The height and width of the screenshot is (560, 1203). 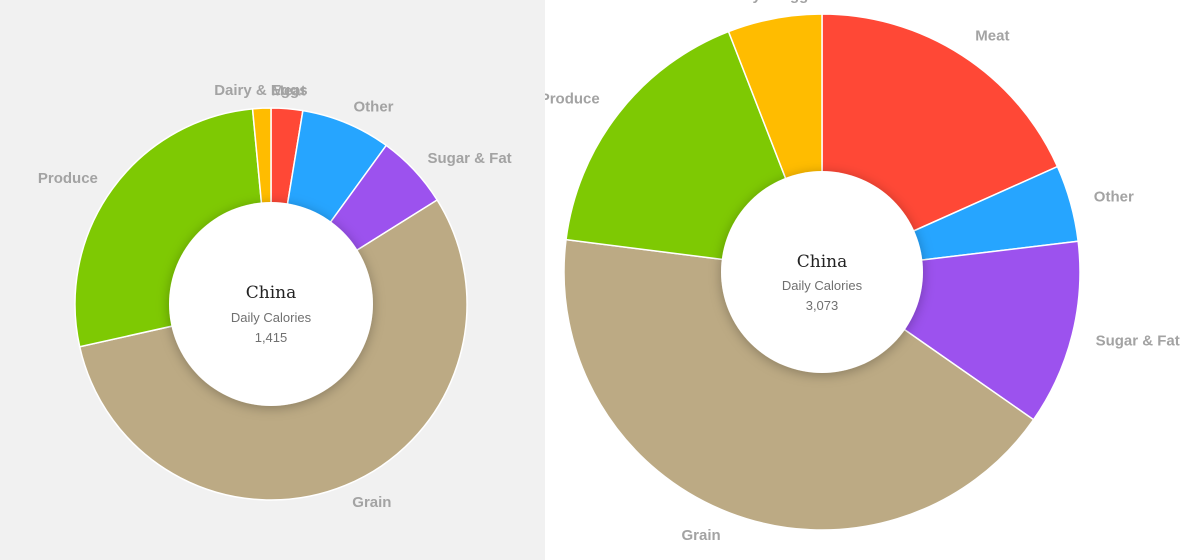 What do you see at coordinates (271, 337) in the screenshot?
I see `center-value: 1,415` at bounding box center [271, 337].